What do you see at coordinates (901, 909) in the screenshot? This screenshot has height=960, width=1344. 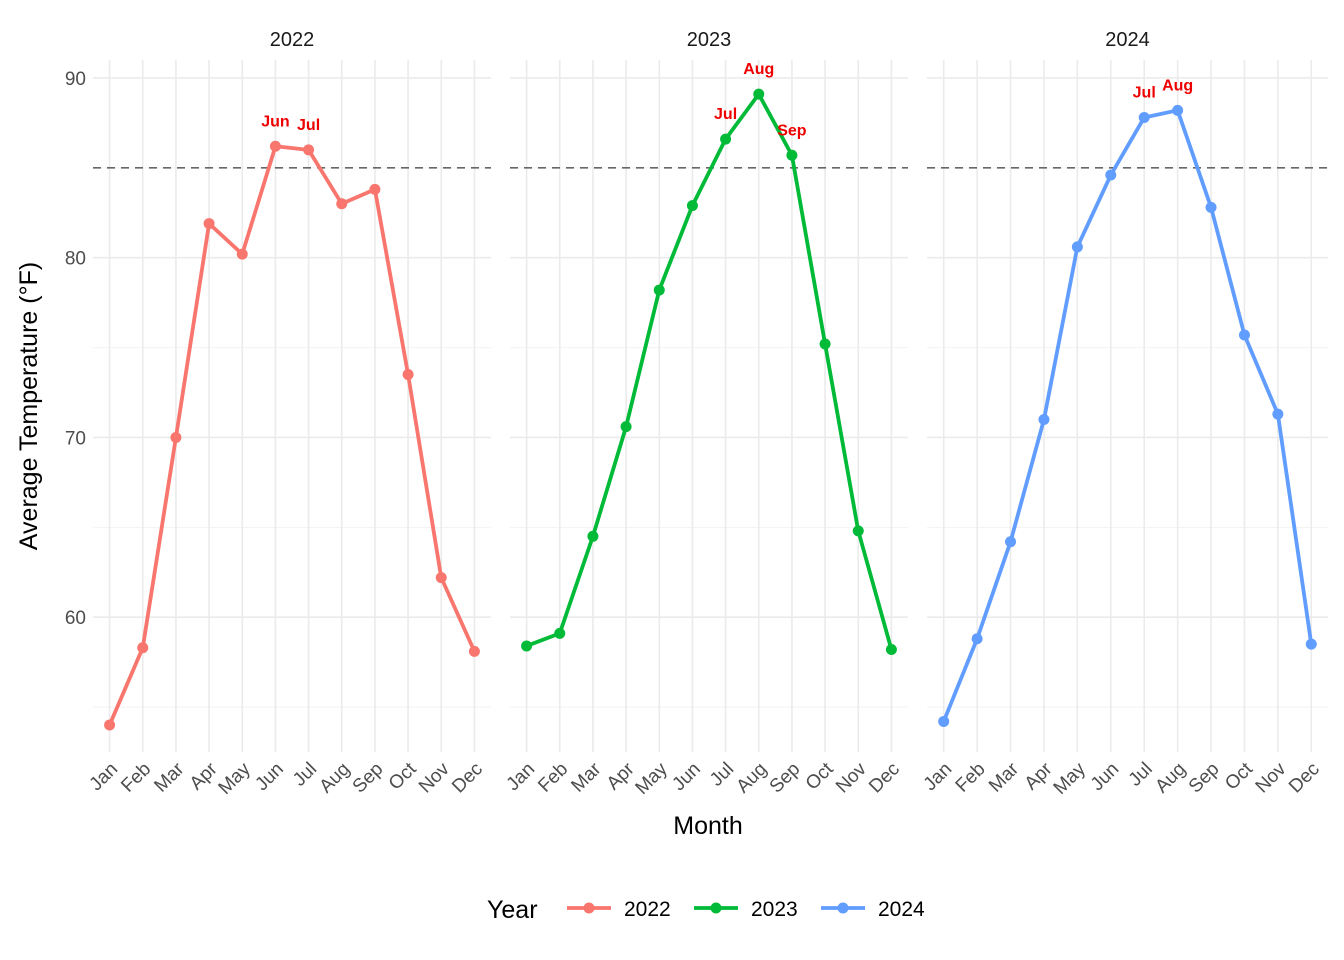 I see `legend-label: 2024` at bounding box center [901, 909].